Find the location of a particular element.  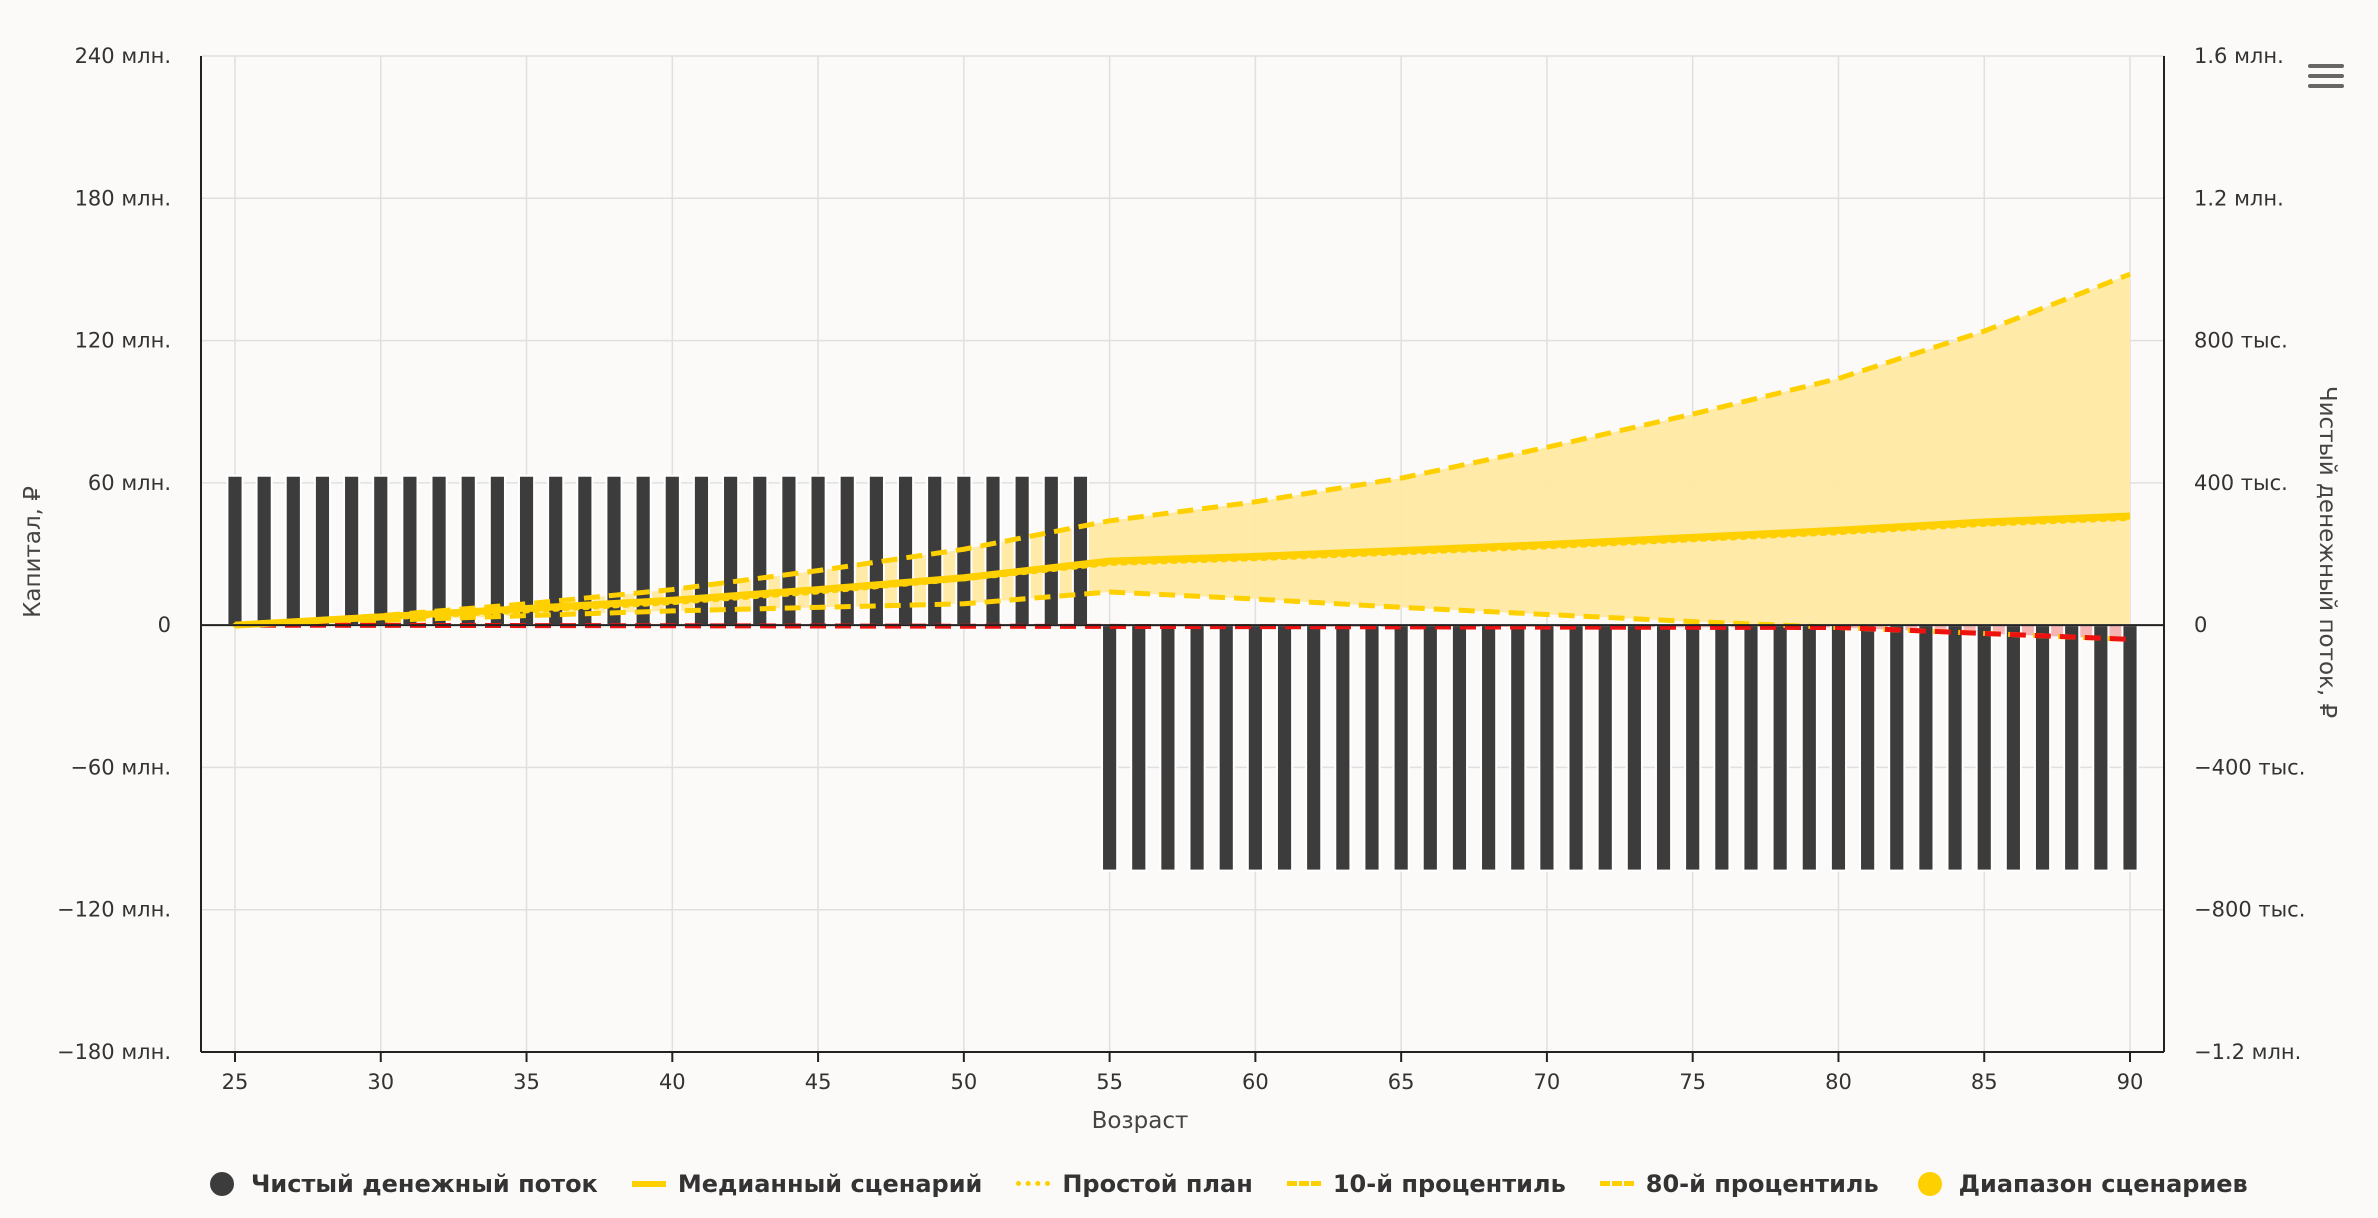

x-tick-label: 55 is located at coordinates (1109, 1082).